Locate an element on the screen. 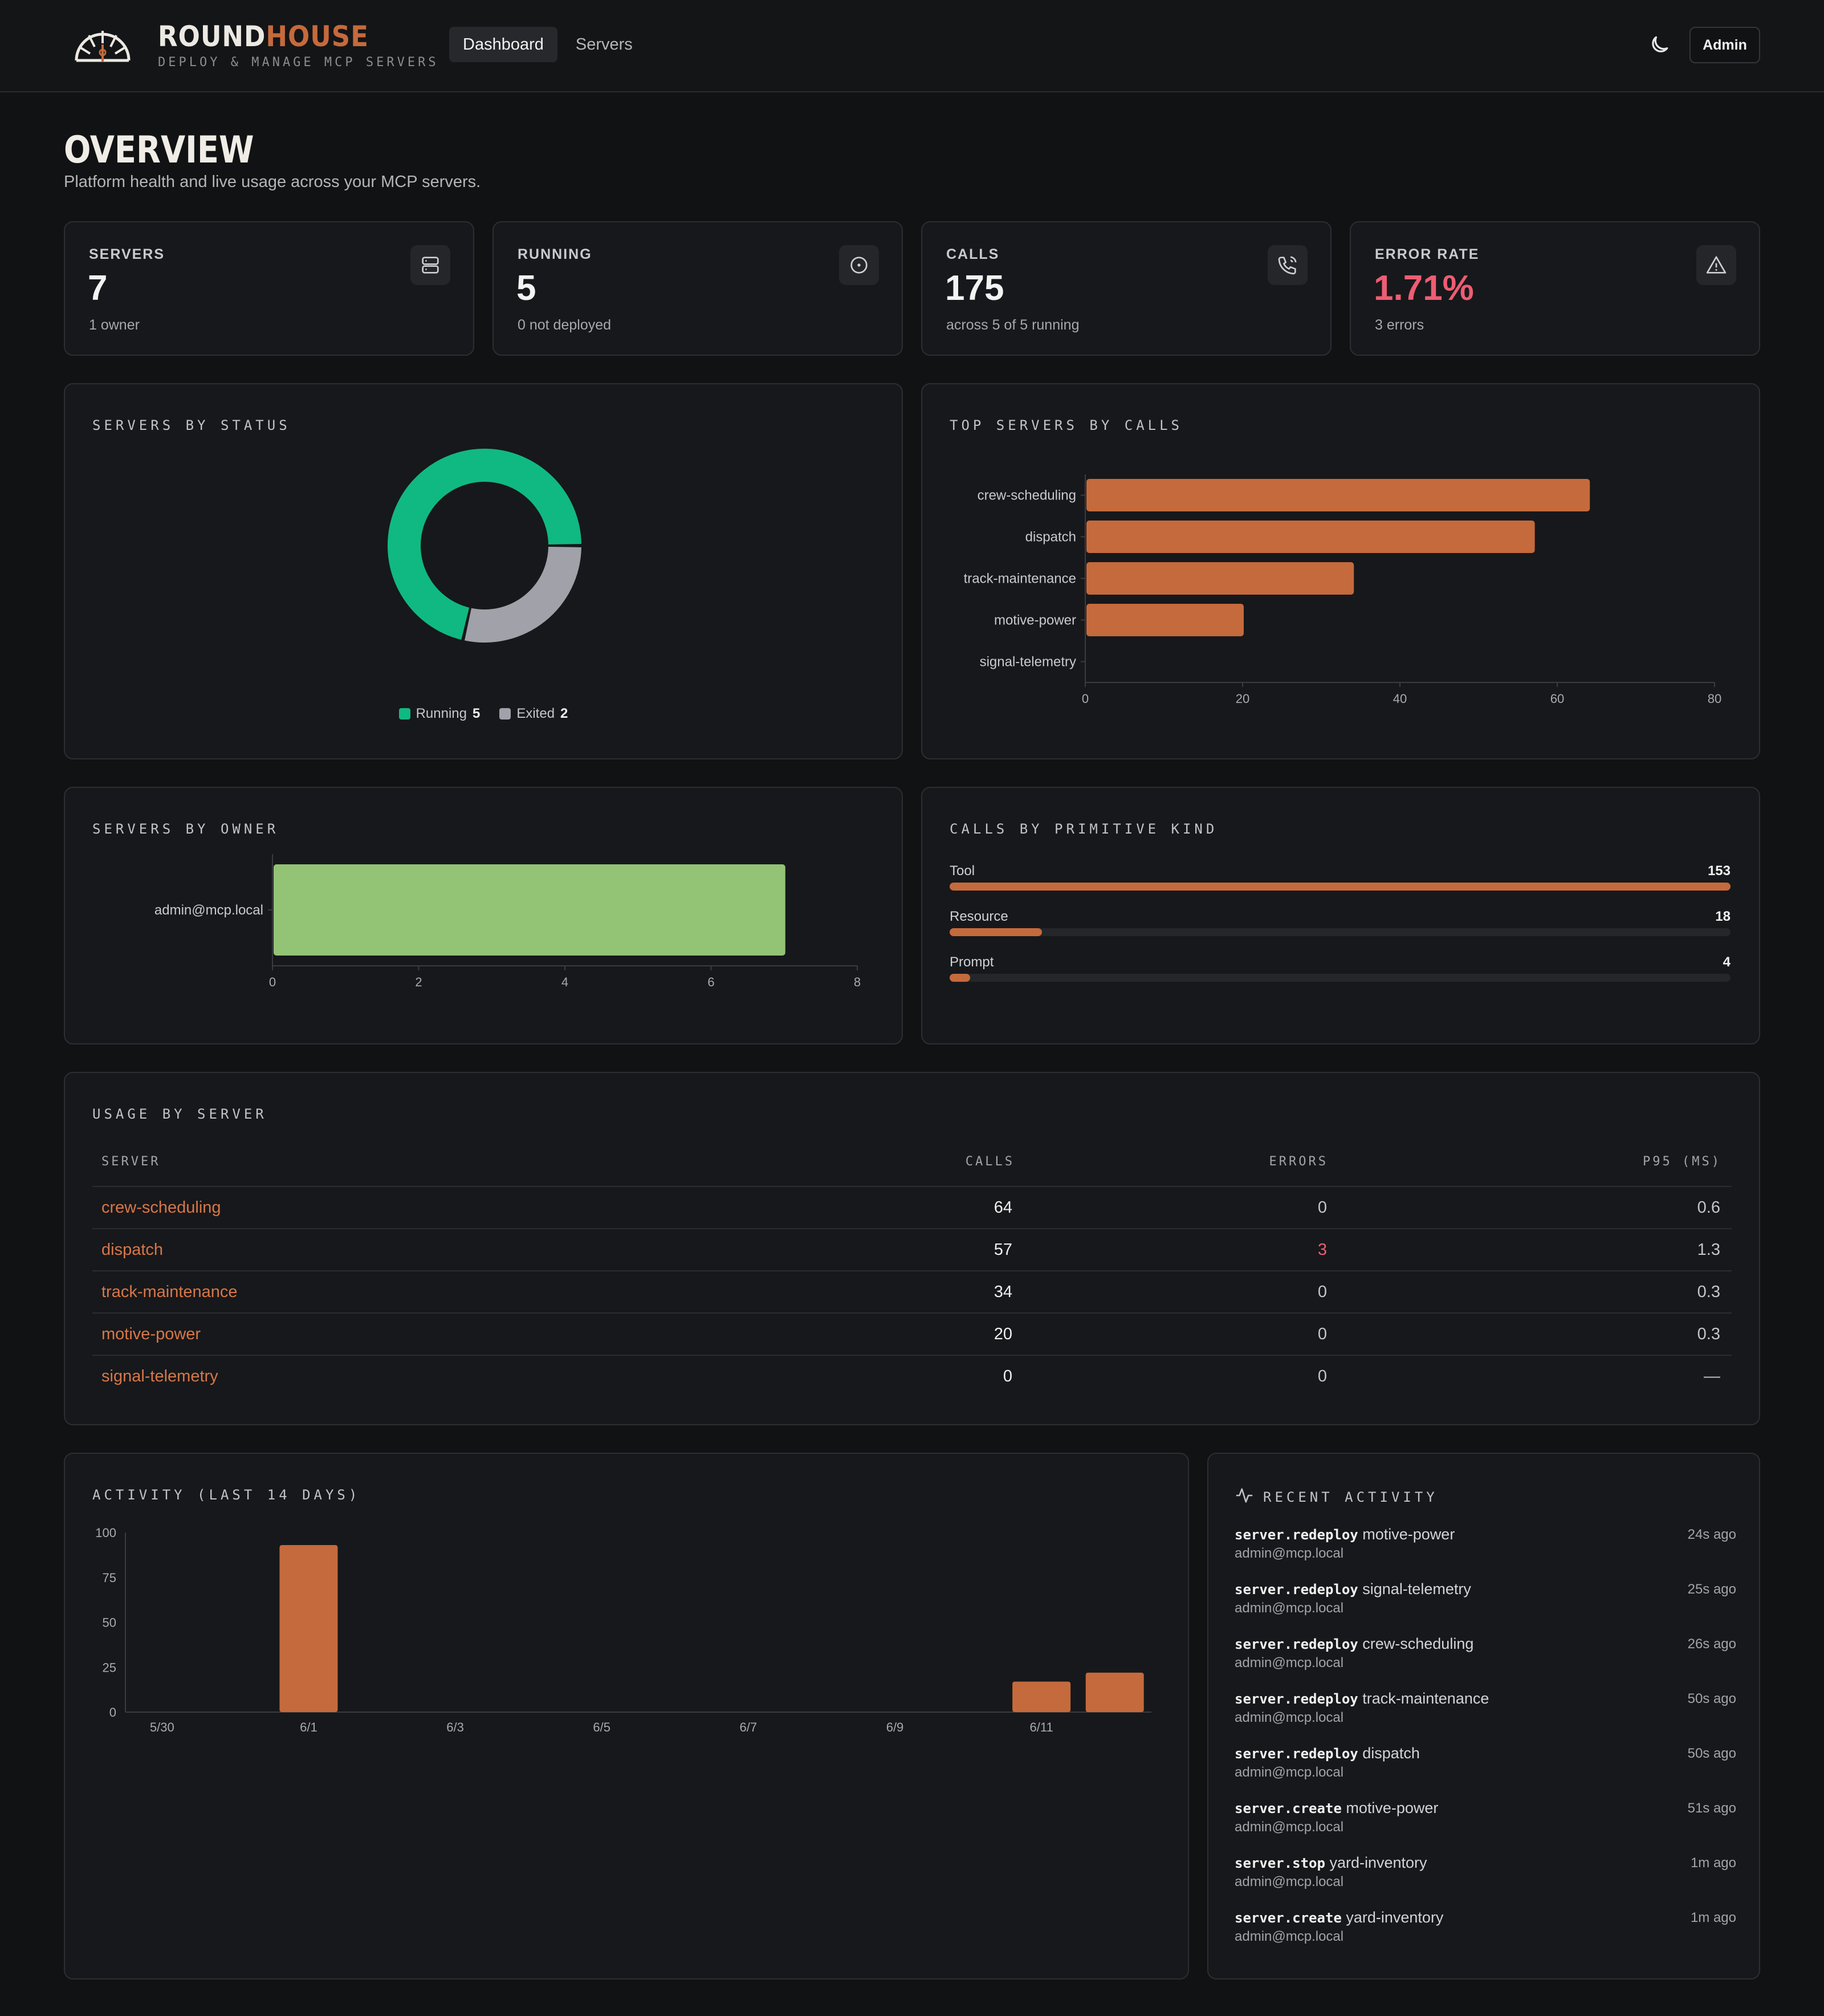 This screenshot has width=1824, height=2016. col-header-calls: CALLS is located at coordinates (990, 1162).